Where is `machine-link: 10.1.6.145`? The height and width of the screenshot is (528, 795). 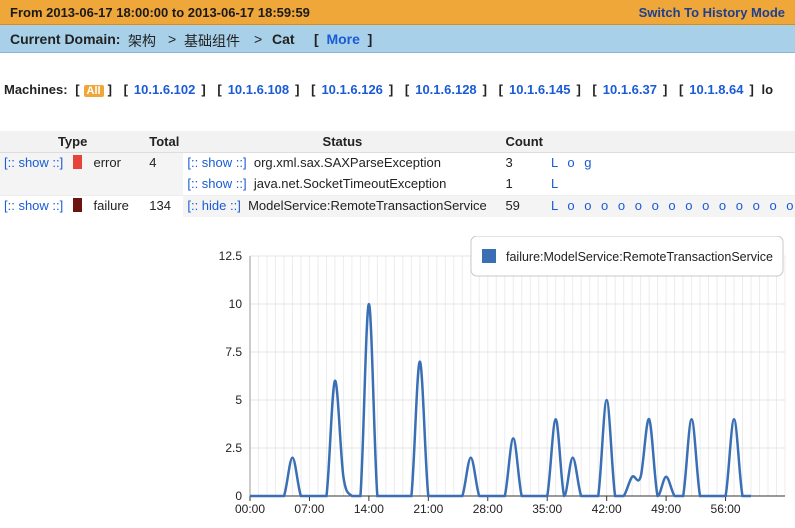 machine-link: 10.1.6.145 is located at coordinates (539, 89).